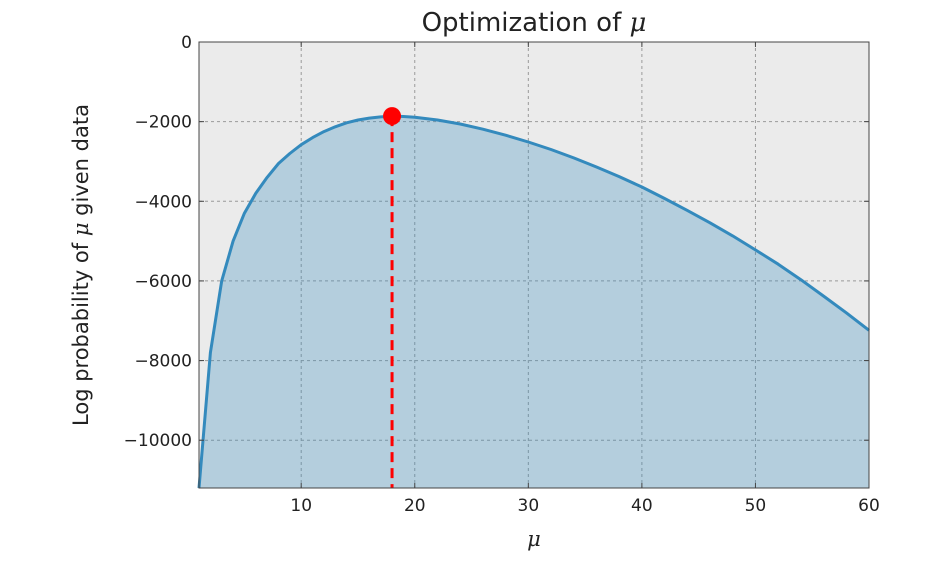 The image size is (930, 562). What do you see at coordinates (534, 539) in the screenshot?
I see `x-axis-label: μ` at bounding box center [534, 539].